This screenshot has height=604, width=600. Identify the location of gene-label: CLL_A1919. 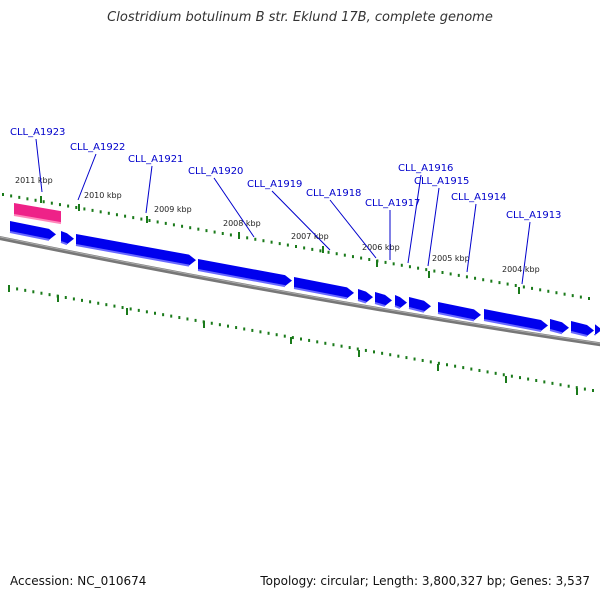
(274, 184).